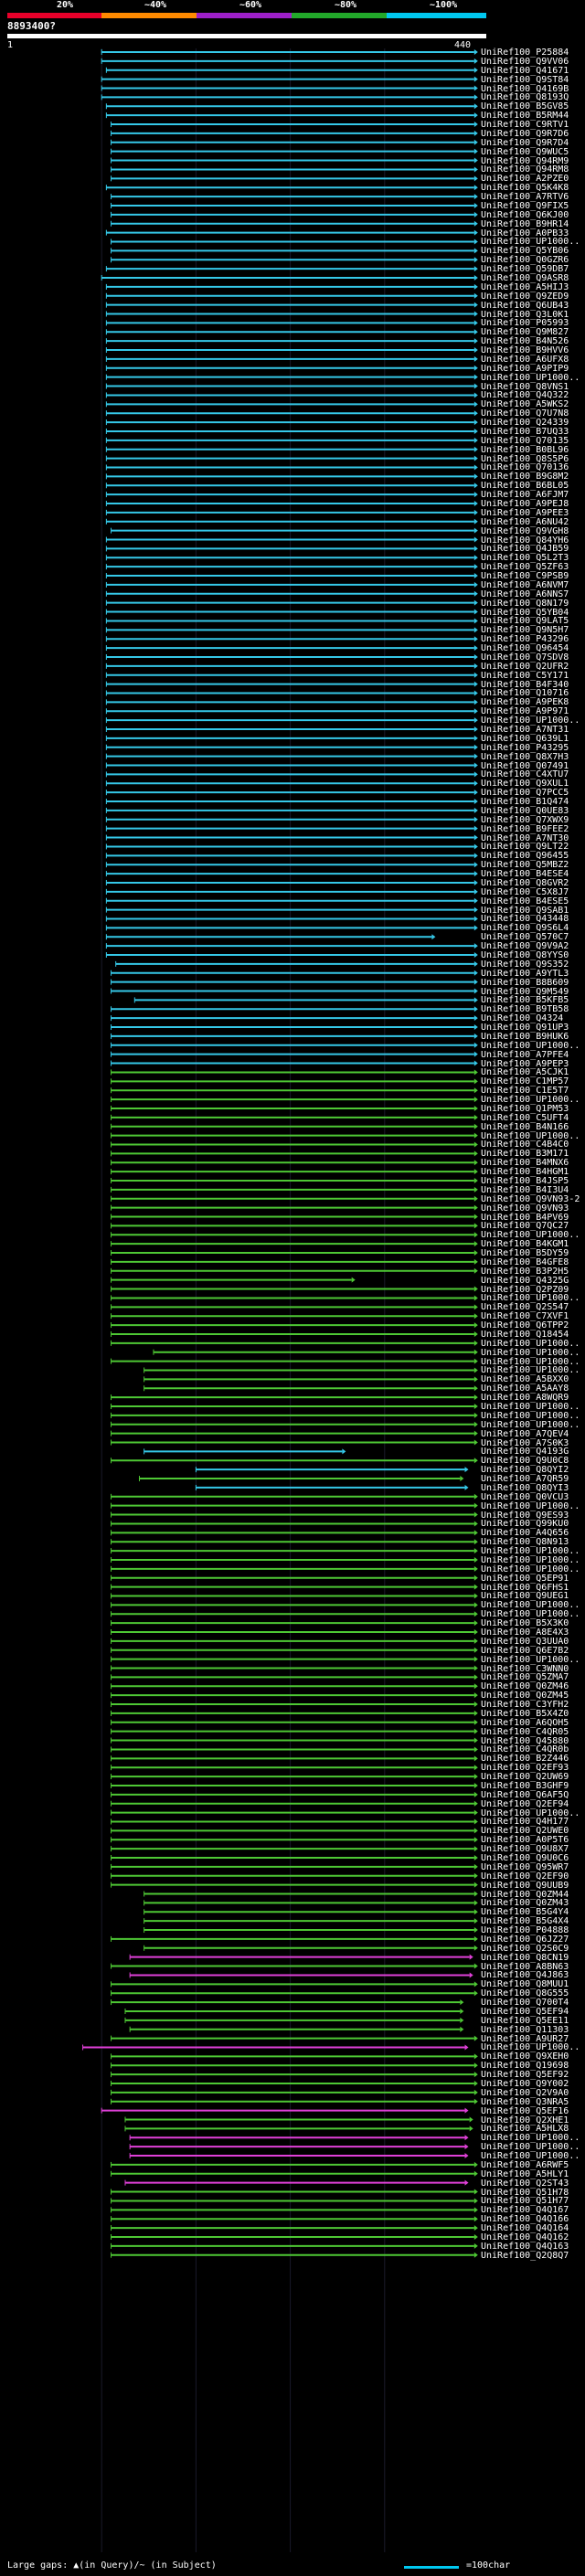  Describe the element at coordinates (525, 386) in the screenshot. I see `hit-label: UniRef100_Q8VNS1` at that location.